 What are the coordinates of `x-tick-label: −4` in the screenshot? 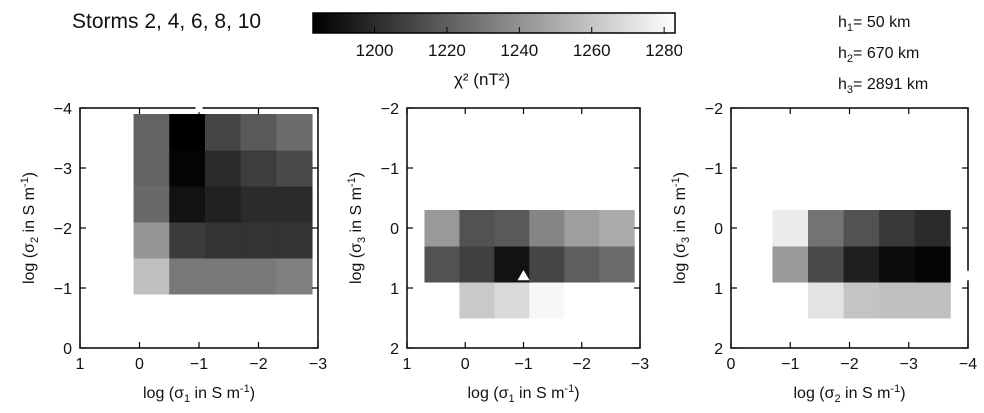 It's located at (968, 364).